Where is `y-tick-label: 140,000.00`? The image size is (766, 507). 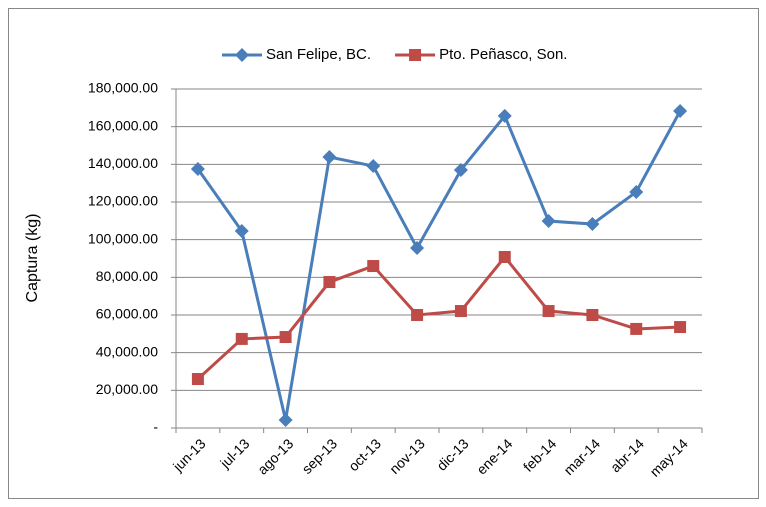 y-tick-label: 140,000.00 is located at coordinates (123, 163).